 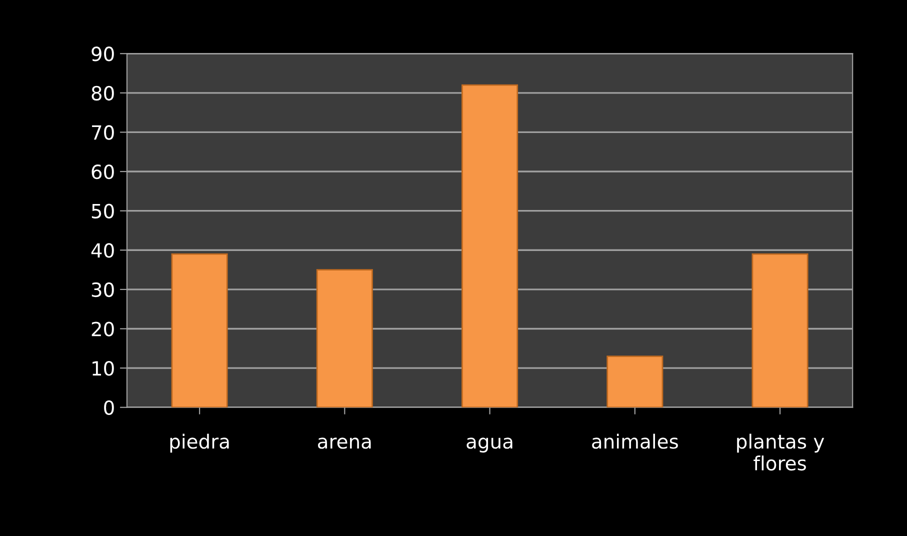 I want to click on x-tick-label: arena, so click(x=344, y=443).